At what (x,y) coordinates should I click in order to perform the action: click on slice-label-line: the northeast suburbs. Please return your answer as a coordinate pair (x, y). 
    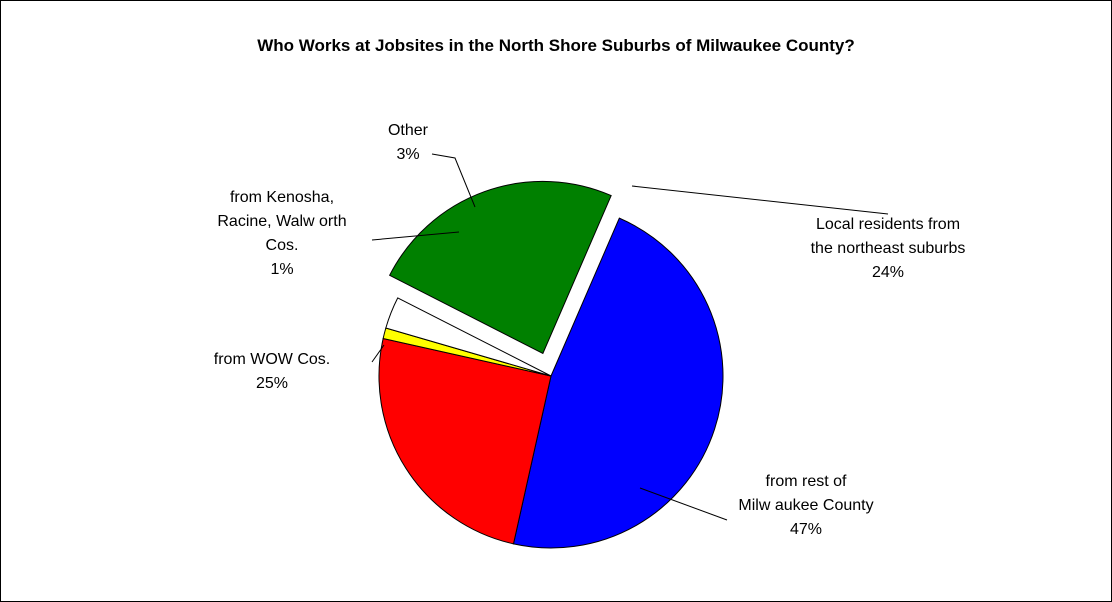
    Looking at the image, I should click on (888, 248).